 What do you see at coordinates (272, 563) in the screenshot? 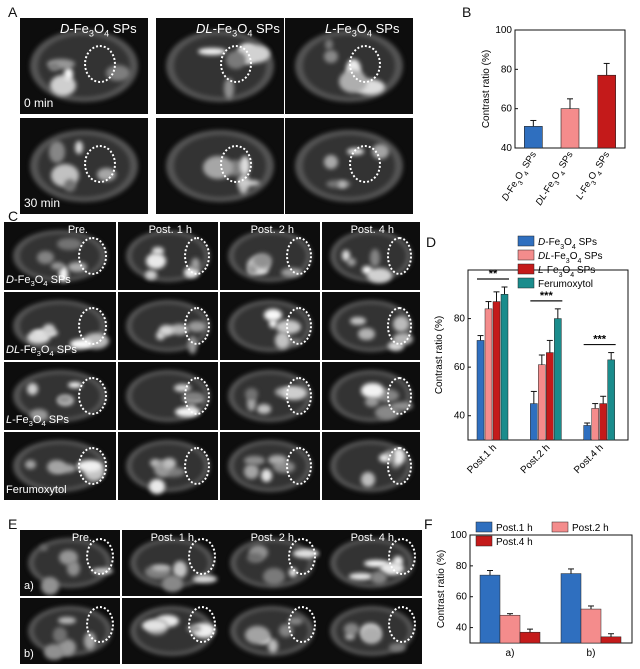
I see `panel-e-mri-r1-c3: Post. 2 h` at bounding box center [272, 563].